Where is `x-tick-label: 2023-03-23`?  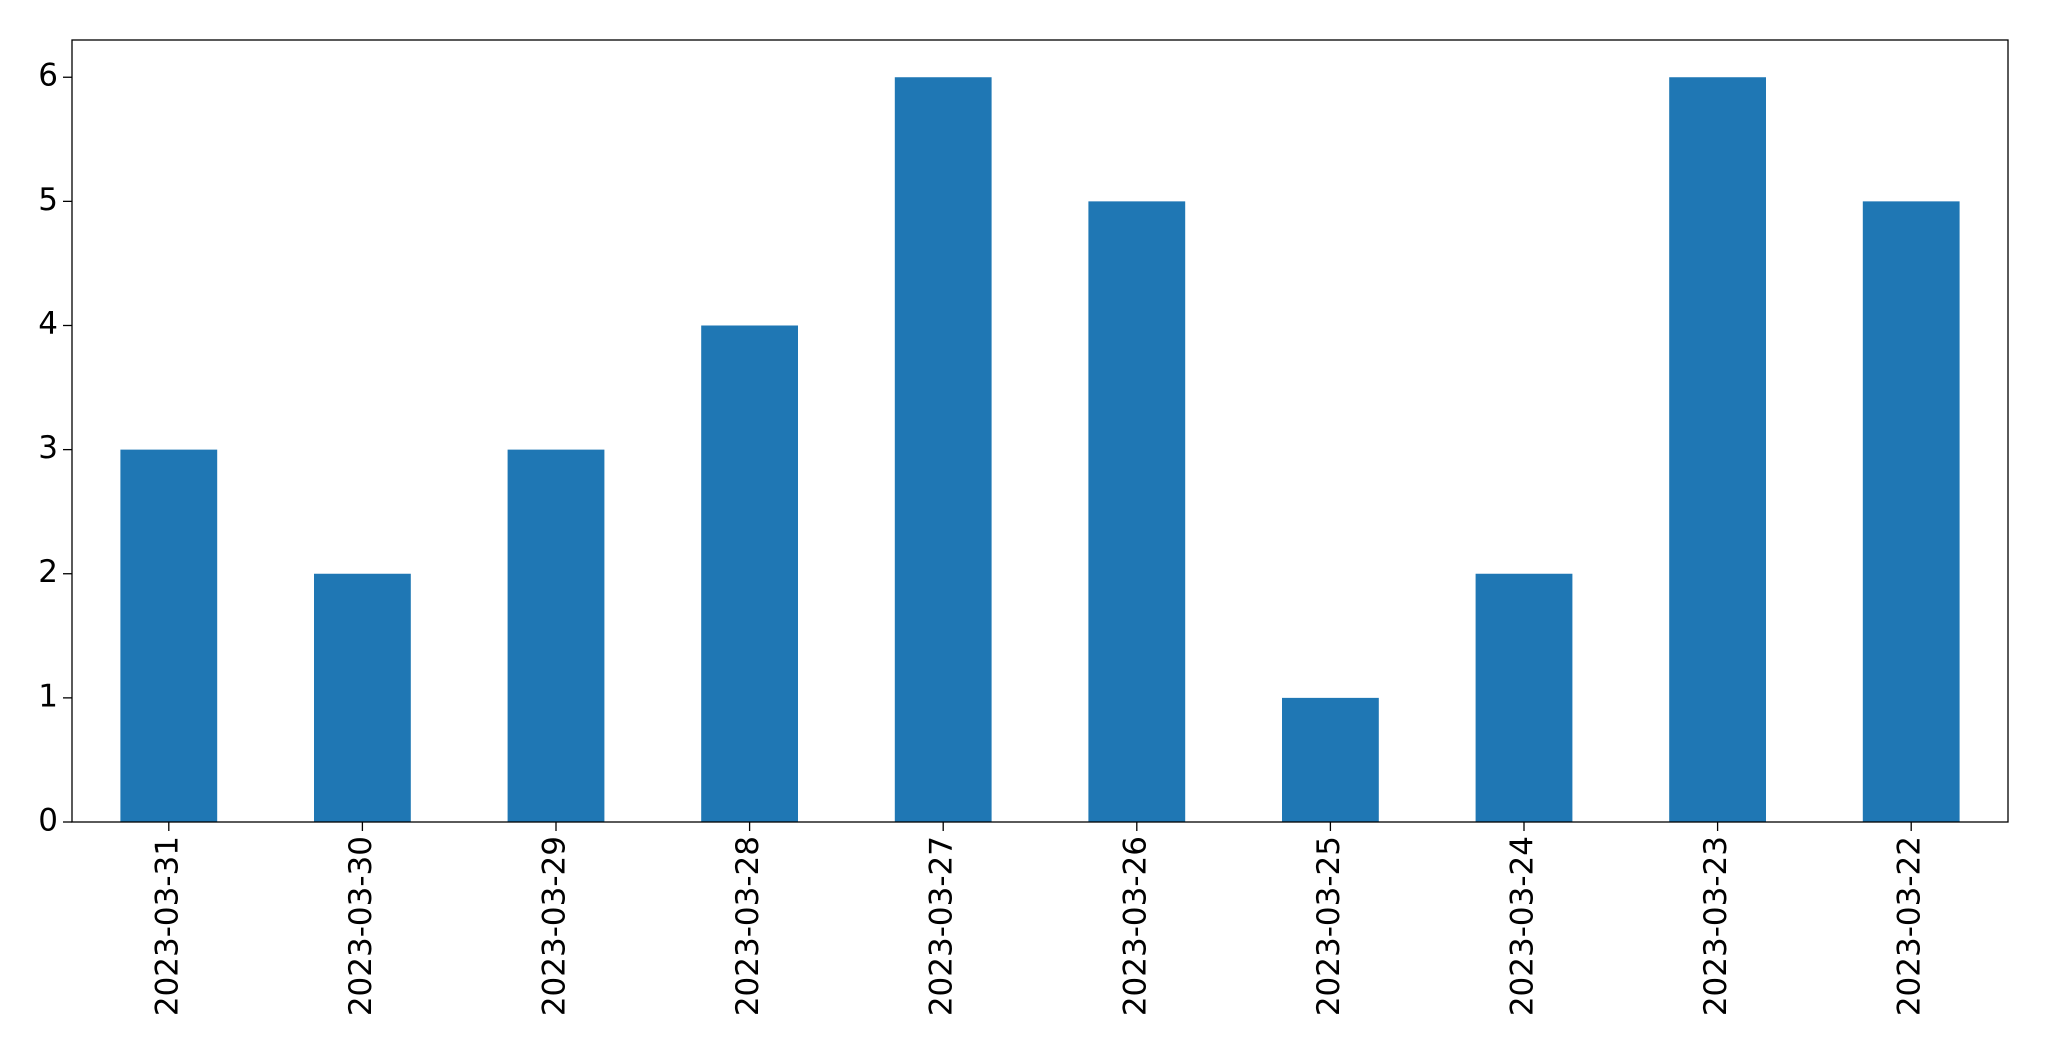
x-tick-label: 2023-03-23 is located at coordinates (1716, 926).